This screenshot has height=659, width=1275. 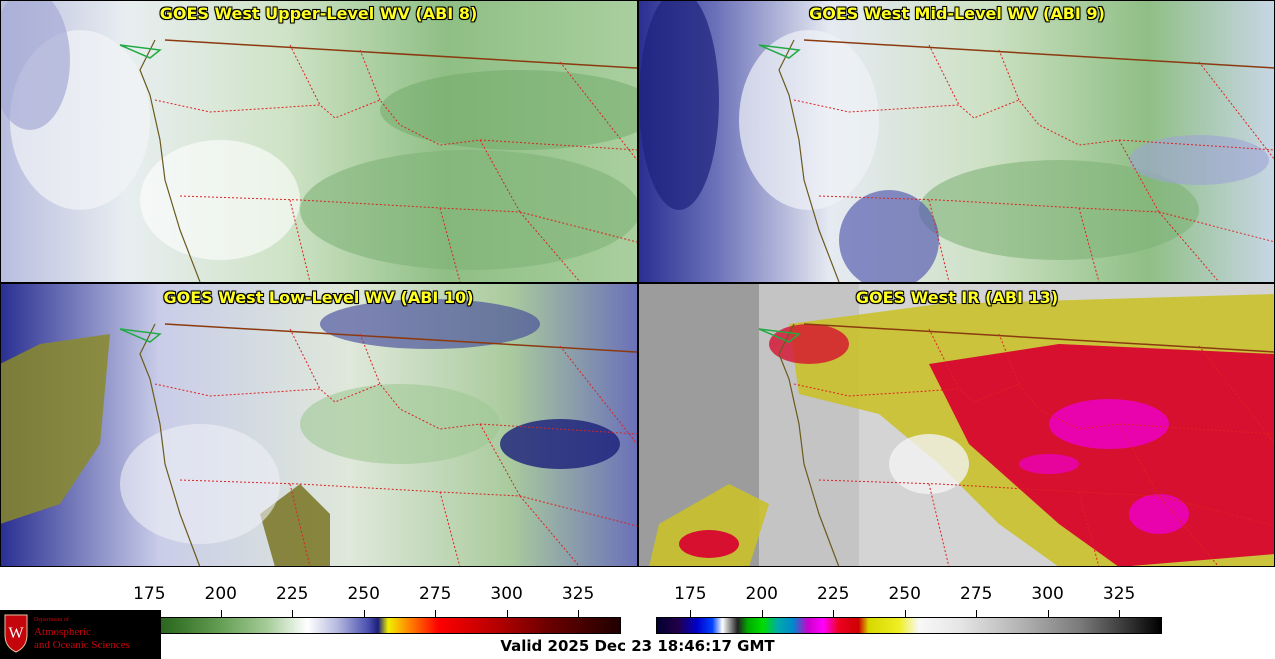 I want to click on colorbar-water-vapor: 175 200 225 250 275 300 325, so click(x=368, y=604).